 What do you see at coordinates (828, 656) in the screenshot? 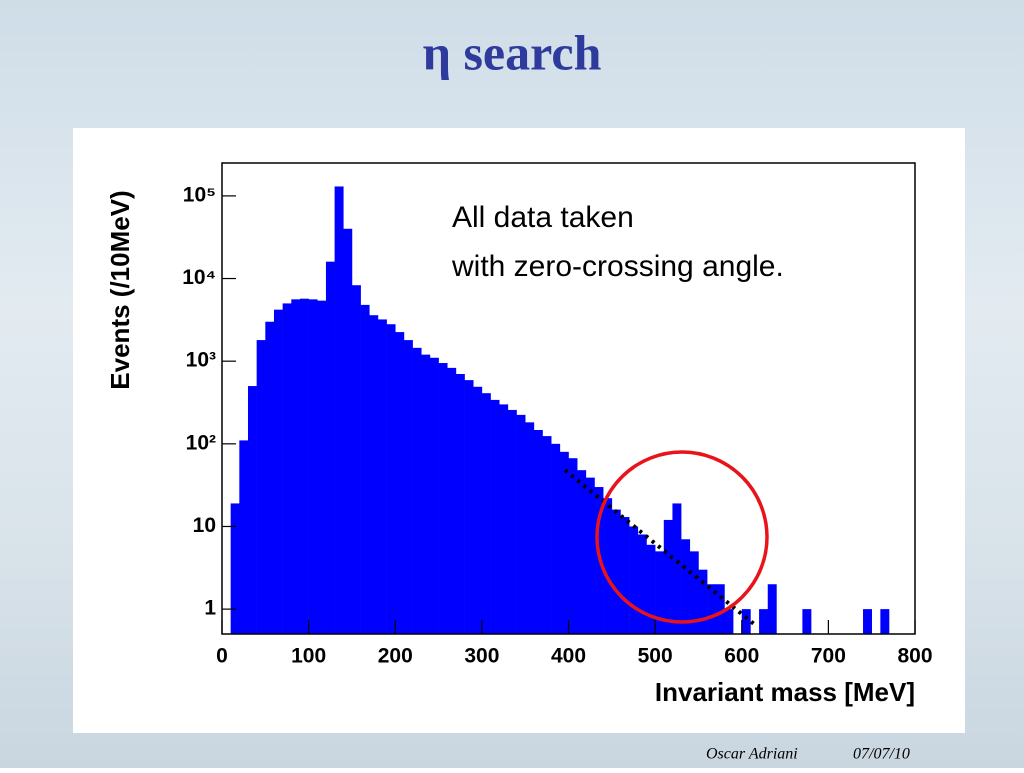
I see `x-tick-label: 700` at bounding box center [828, 656].